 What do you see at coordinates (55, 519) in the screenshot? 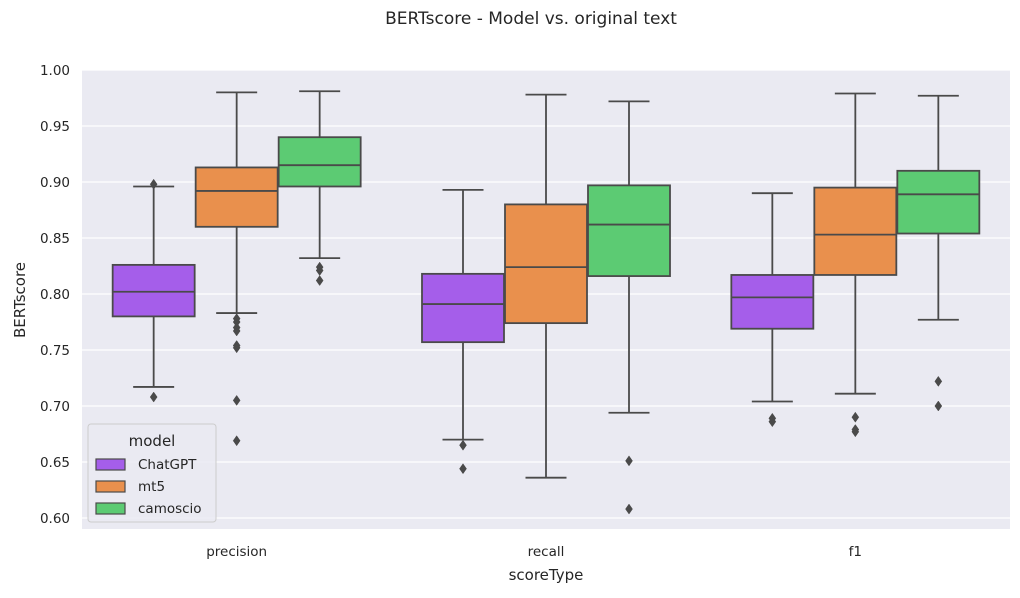
I see `y-tick-label: 0.60` at bounding box center [55, 519].